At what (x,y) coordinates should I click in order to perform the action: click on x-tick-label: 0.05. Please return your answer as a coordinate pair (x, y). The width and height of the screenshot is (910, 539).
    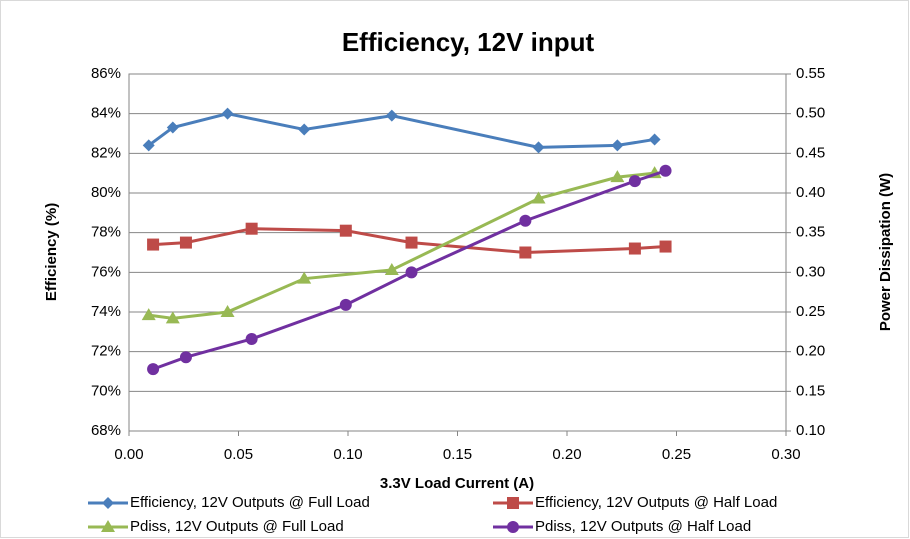
    Looking at the image, I should click on (238, 454).